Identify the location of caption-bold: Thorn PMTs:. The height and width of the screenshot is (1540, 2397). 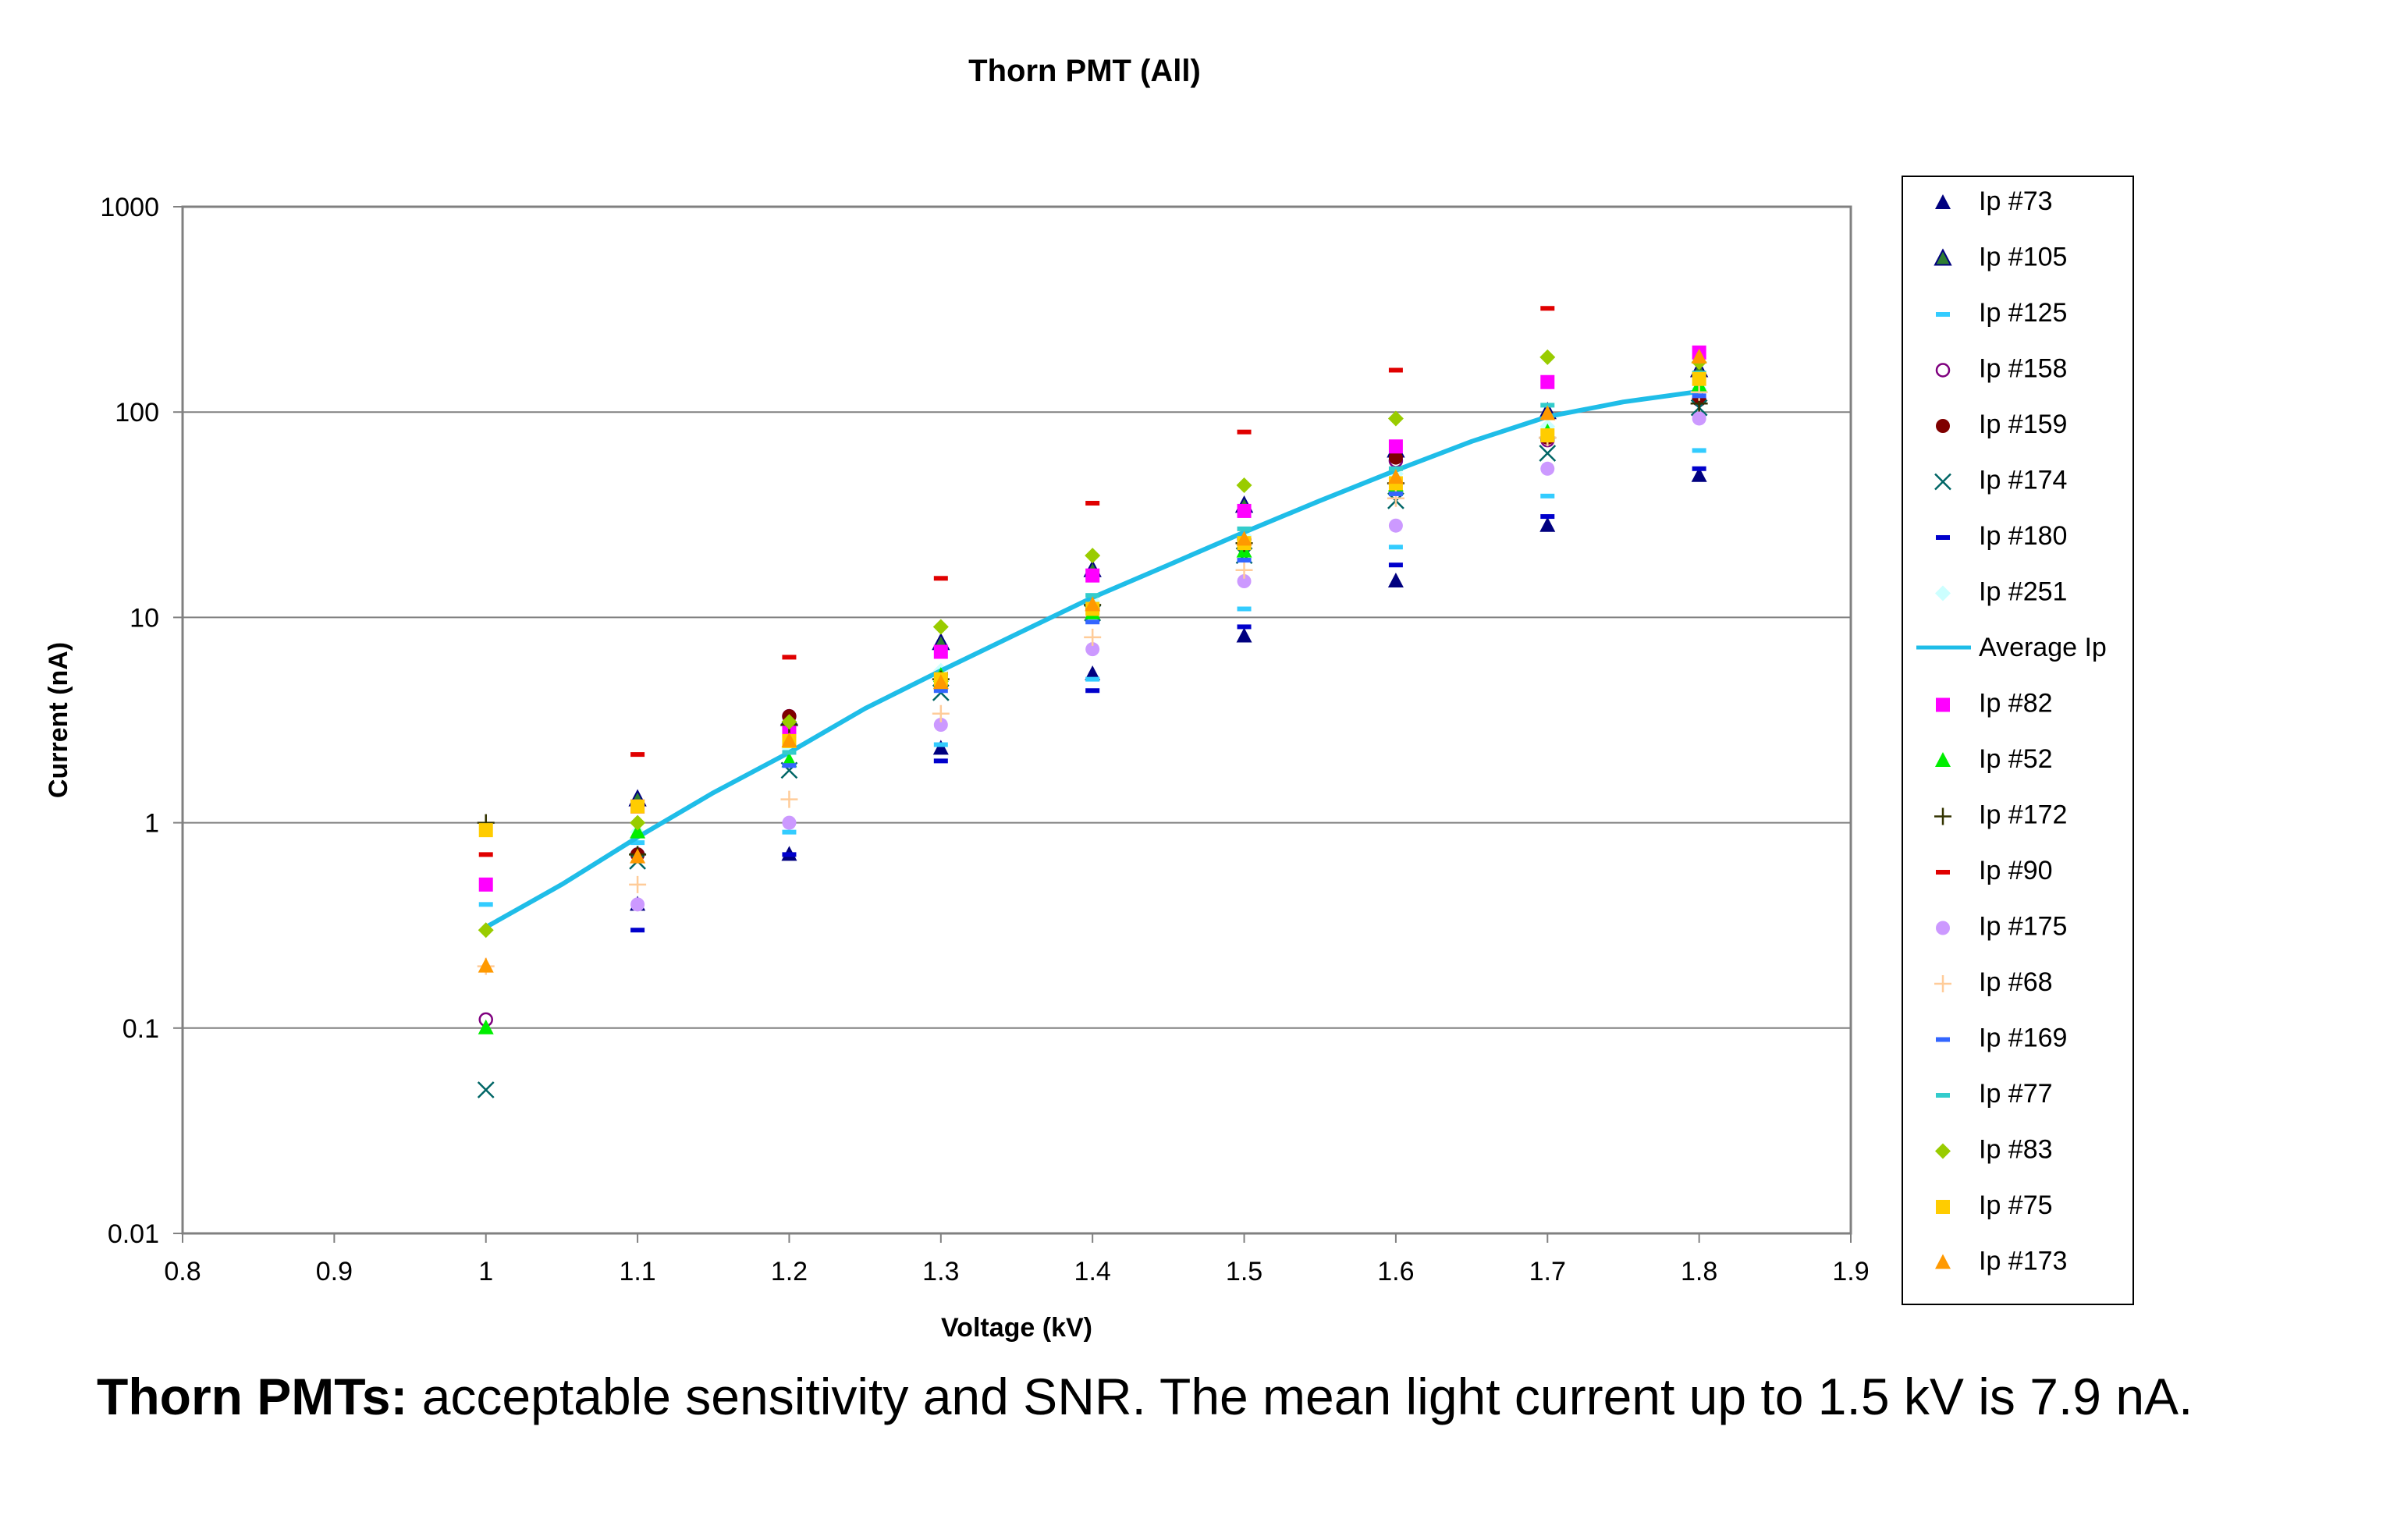
(252, 1396).